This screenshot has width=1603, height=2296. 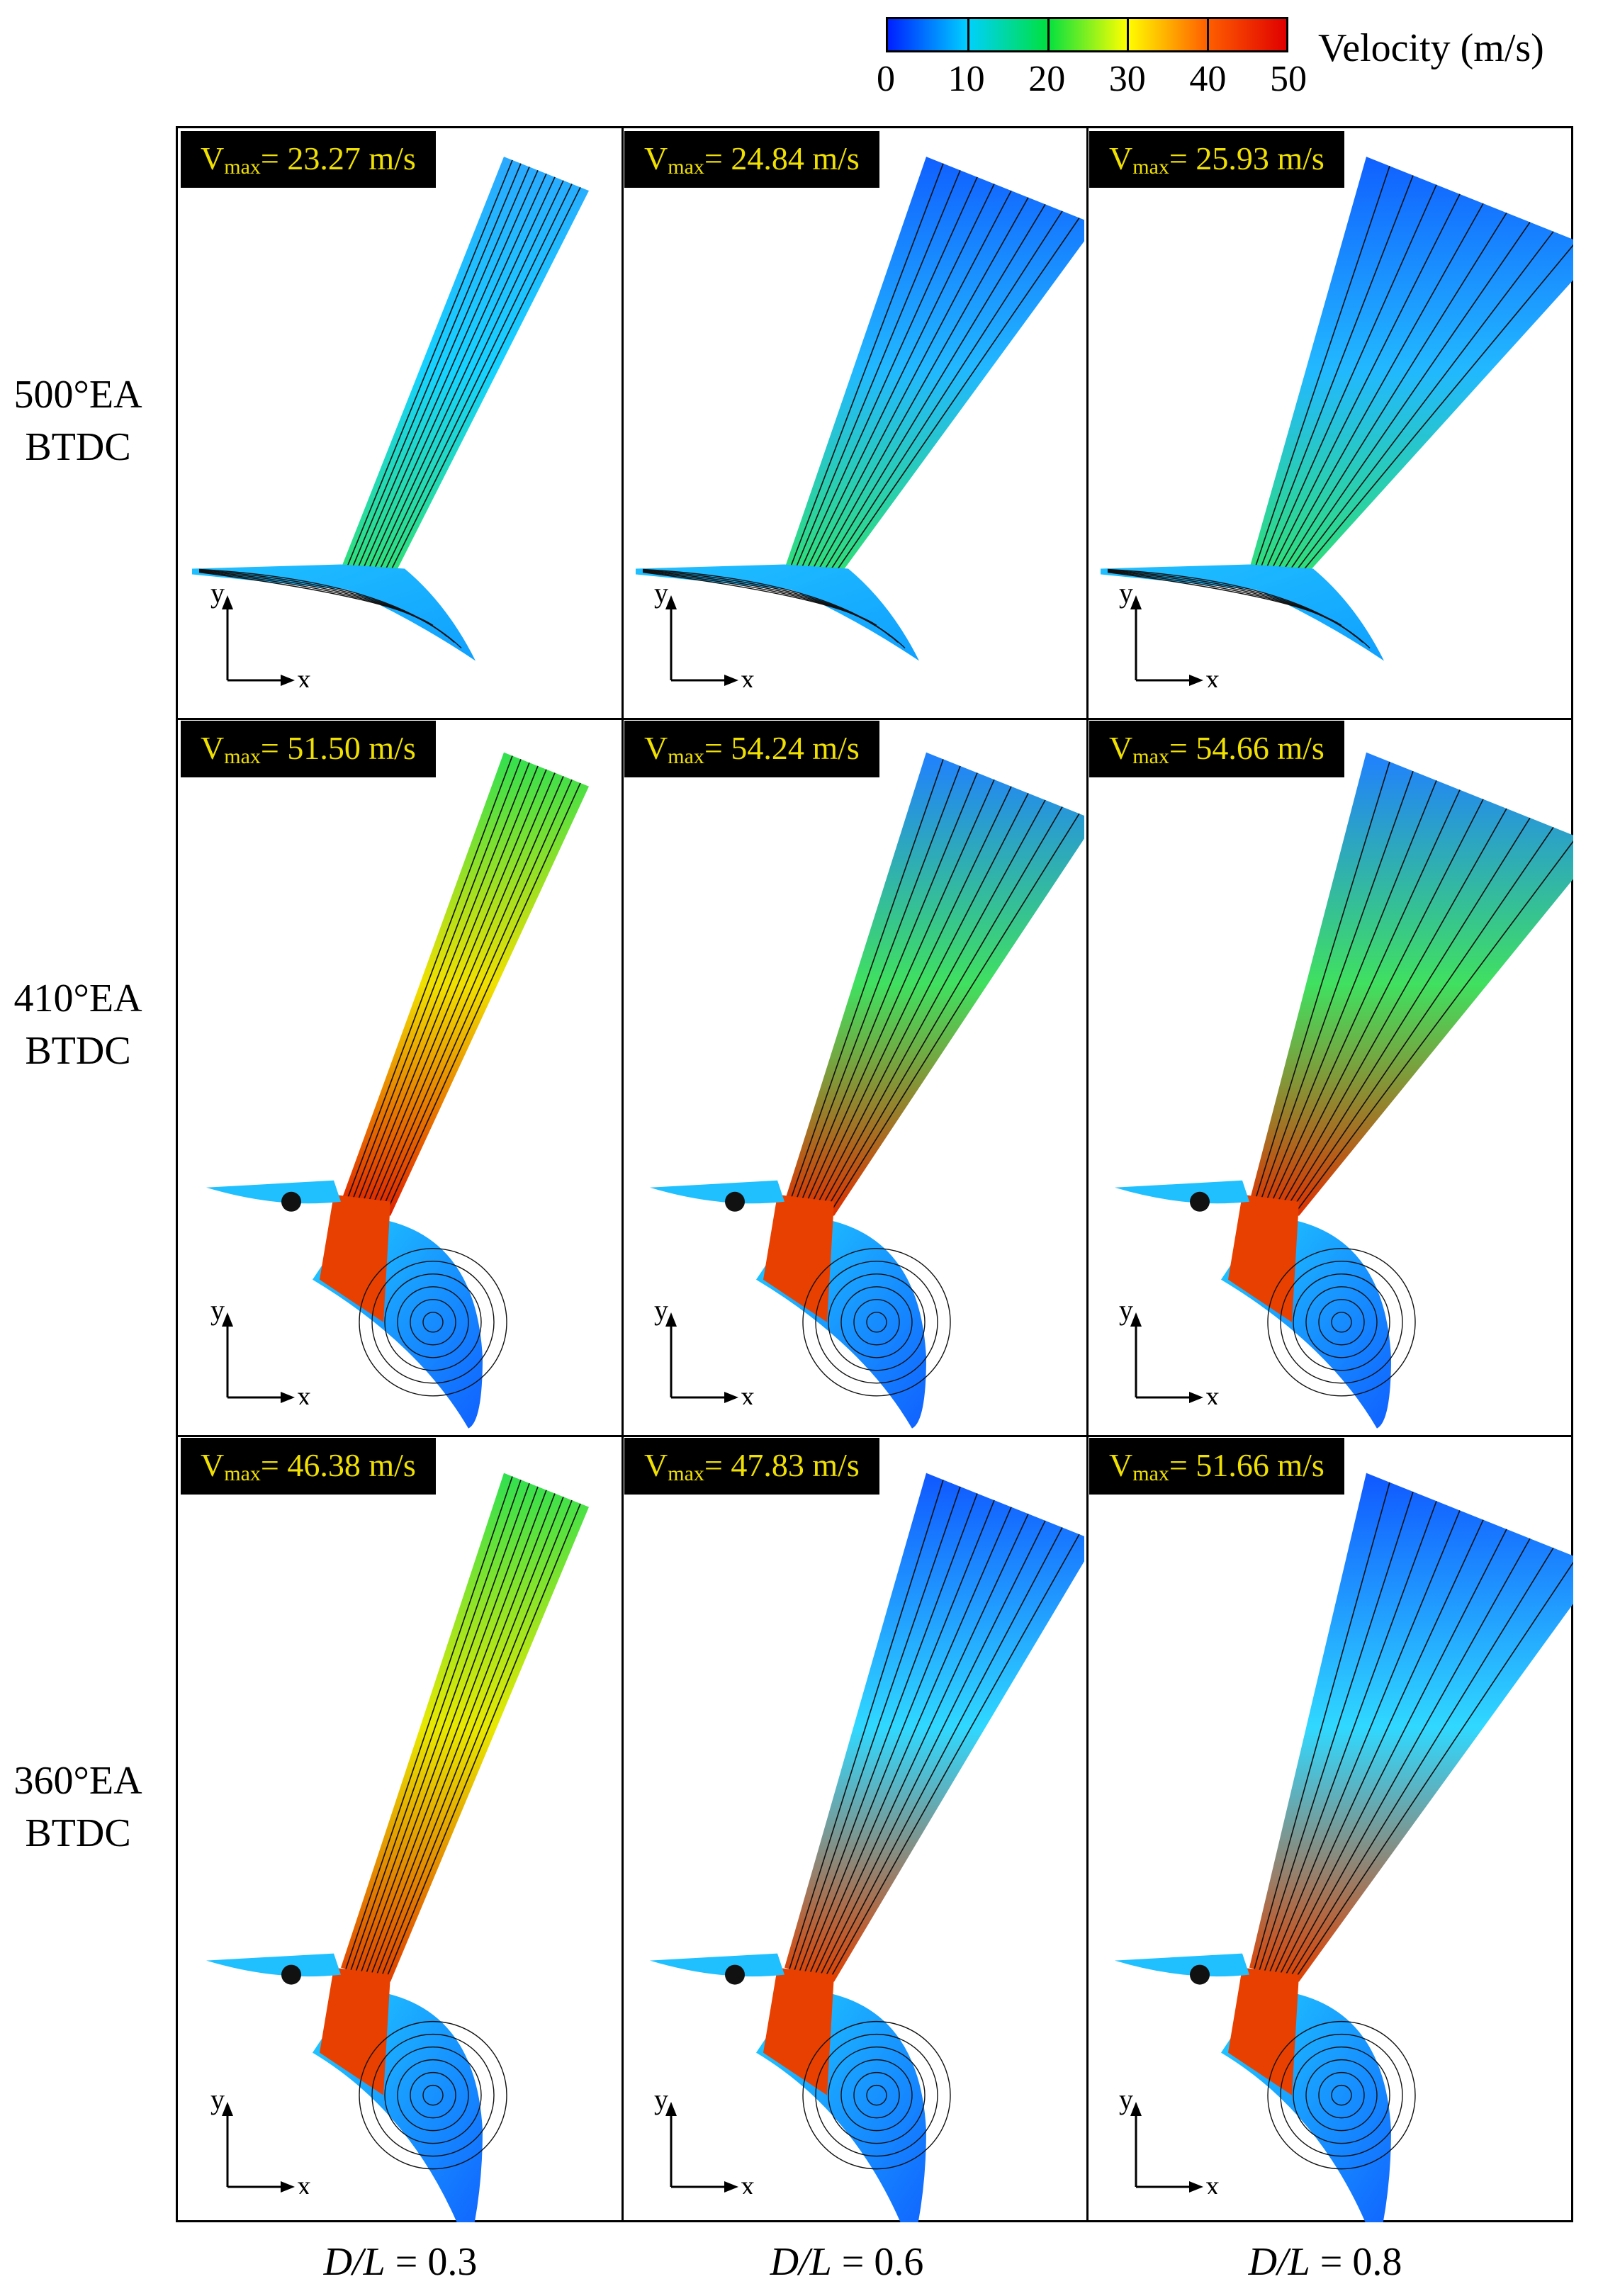 What do you see at coordinates (782, 158) in the screenshot?
I see `vmax-value: = 24.84 m/s` at bounding box center [782, 158].